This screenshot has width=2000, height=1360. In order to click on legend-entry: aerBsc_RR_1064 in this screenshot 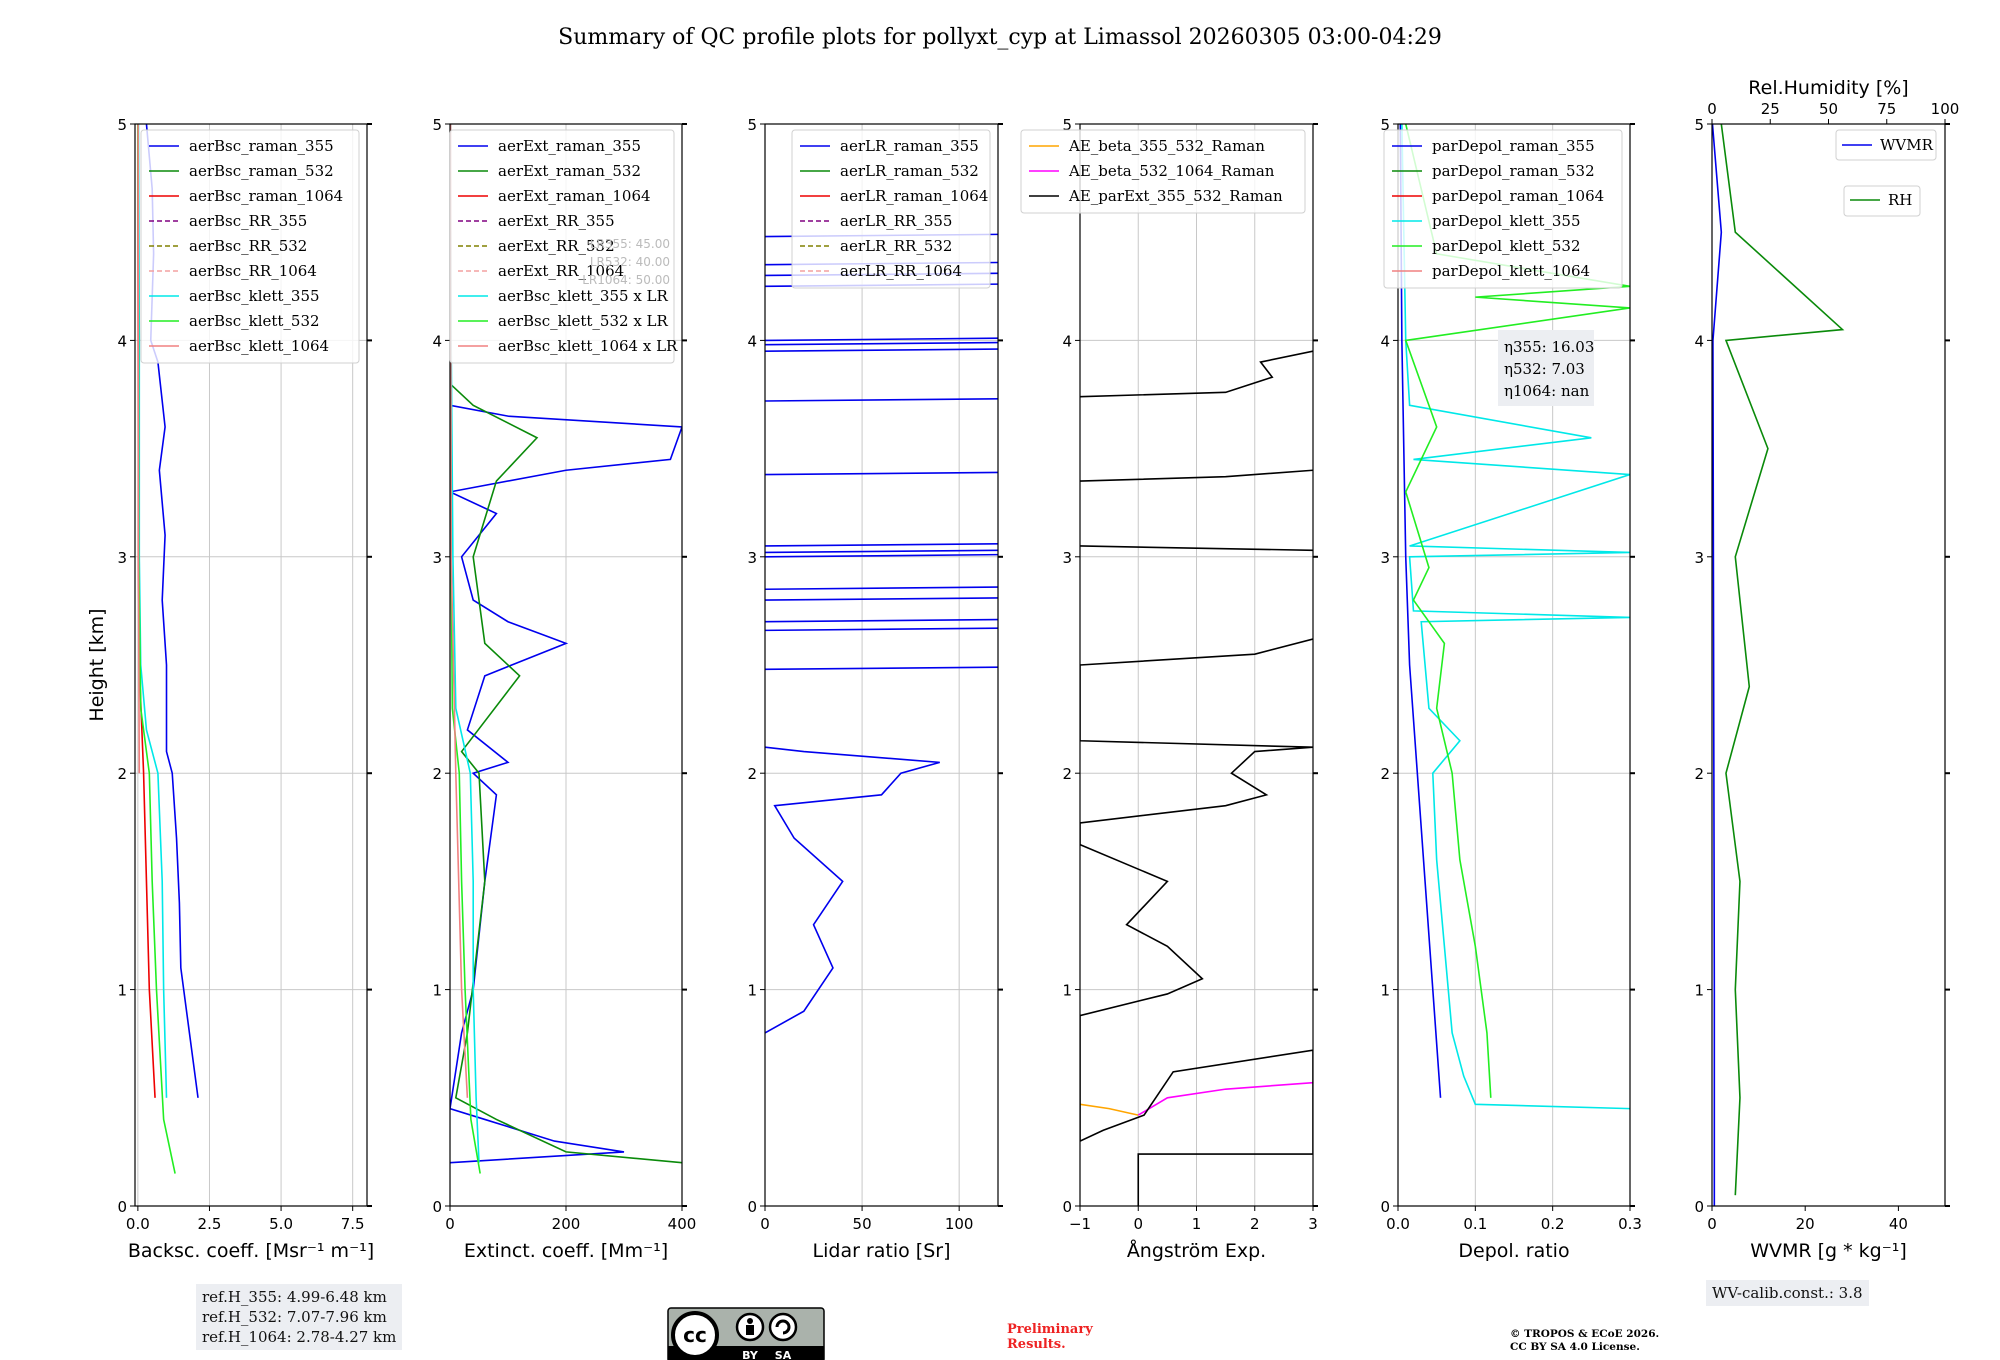, I will do `click(253, 271)`.